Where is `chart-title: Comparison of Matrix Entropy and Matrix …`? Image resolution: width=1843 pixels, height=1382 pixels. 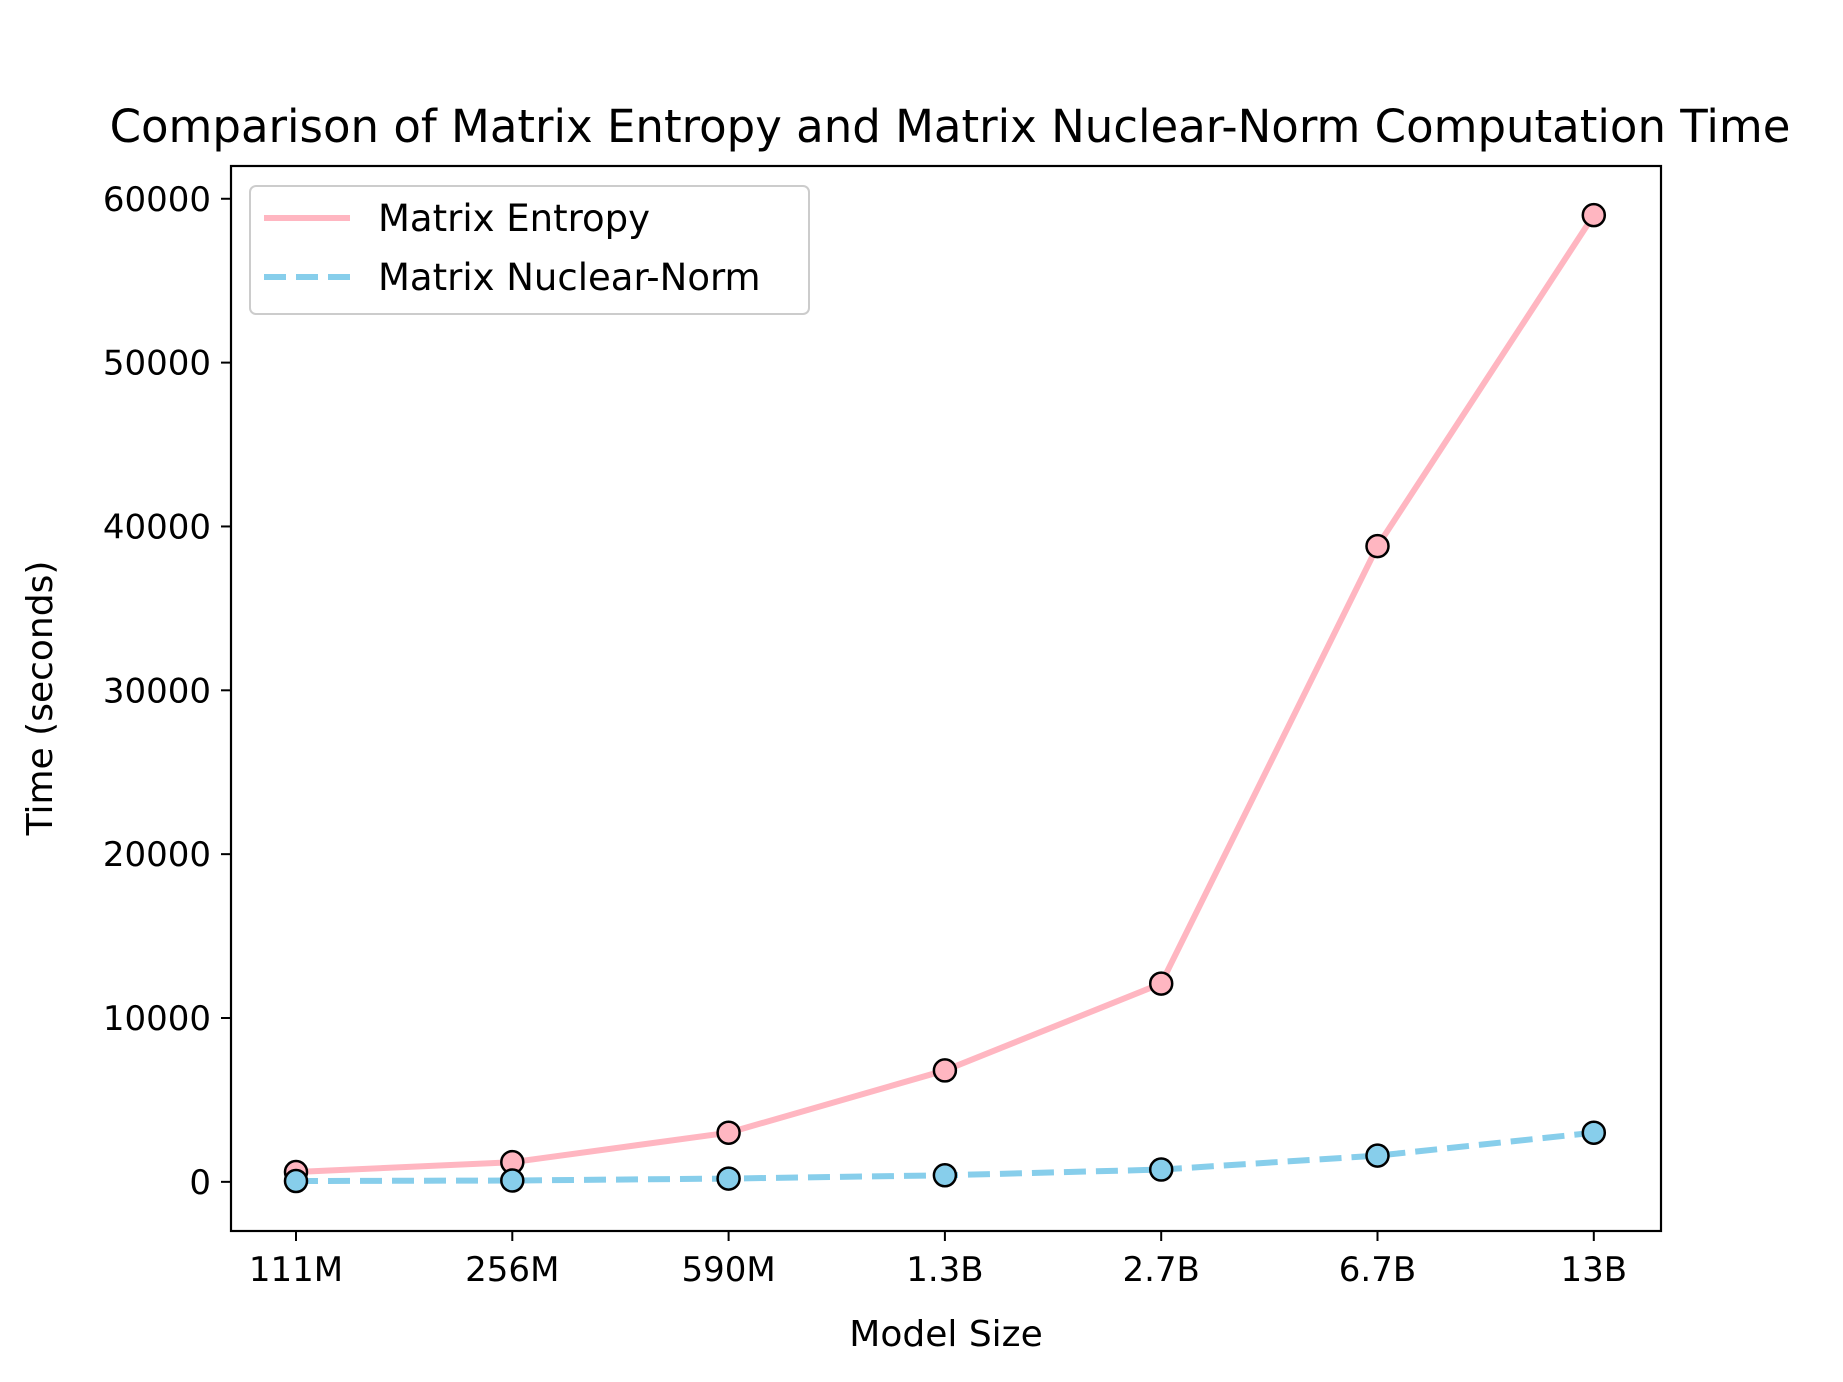
chart-title: Comparison of Matrix Entropy and Matrix … is located at coordinates (950, 126).